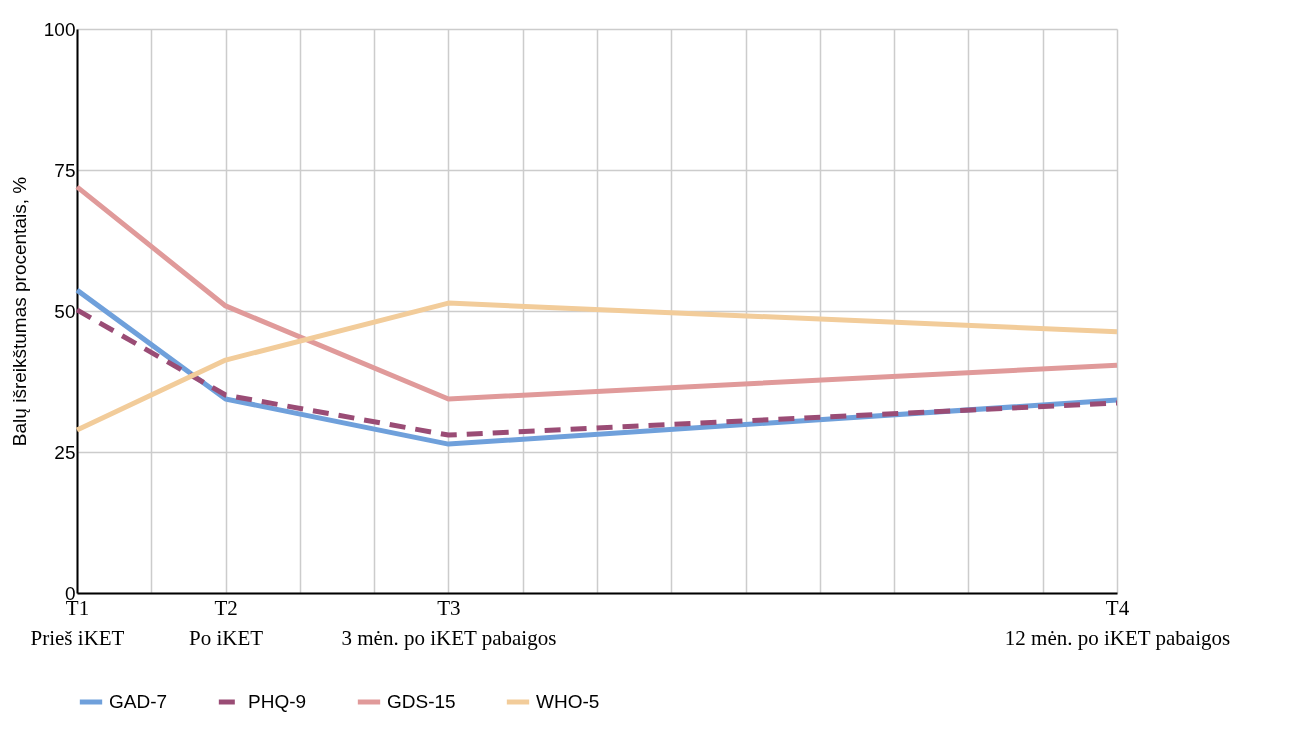 The width and height of the screenshot is (1306, 749). Describe the element at coordinates (449, 622) in the screenshot. I see `x-tick-label: T3 3 mėn. po iKET pabaigos` at that location.